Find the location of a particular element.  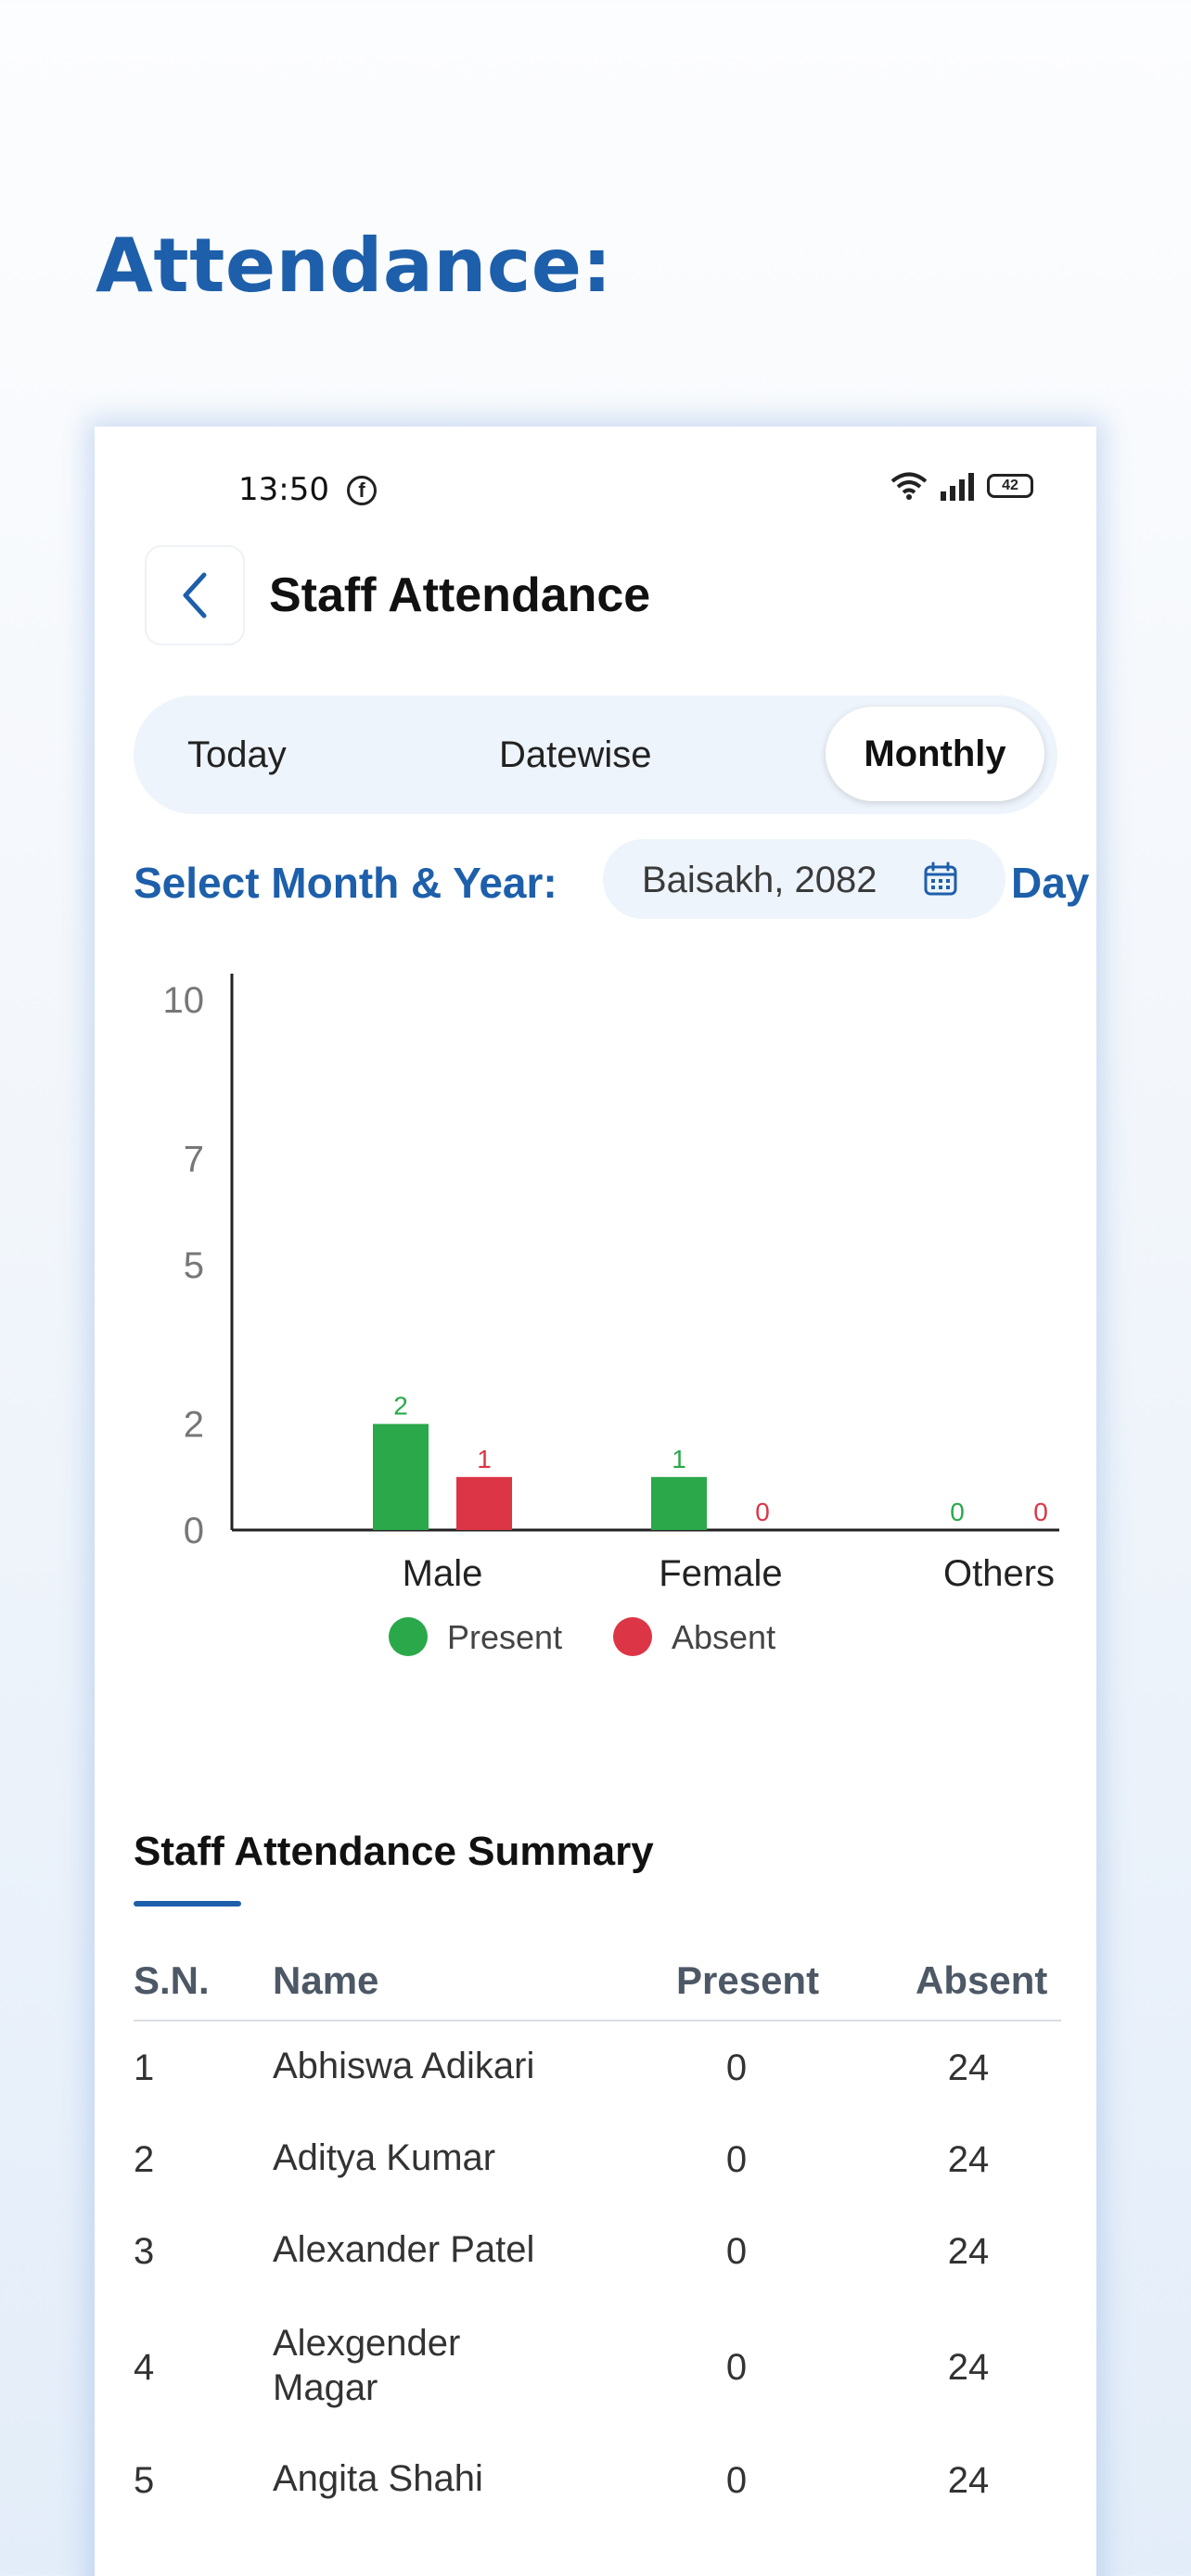

row-sn: 3 is located at coordinates (145, 2251).